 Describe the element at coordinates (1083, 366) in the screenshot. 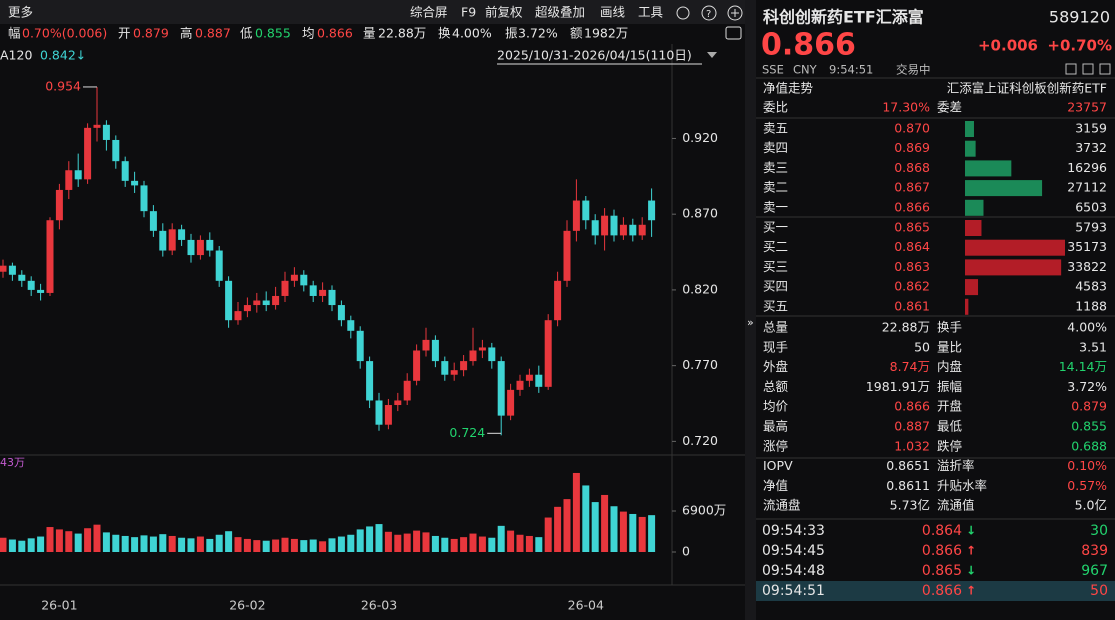

I see `stat-value: 14.14万` at that location.